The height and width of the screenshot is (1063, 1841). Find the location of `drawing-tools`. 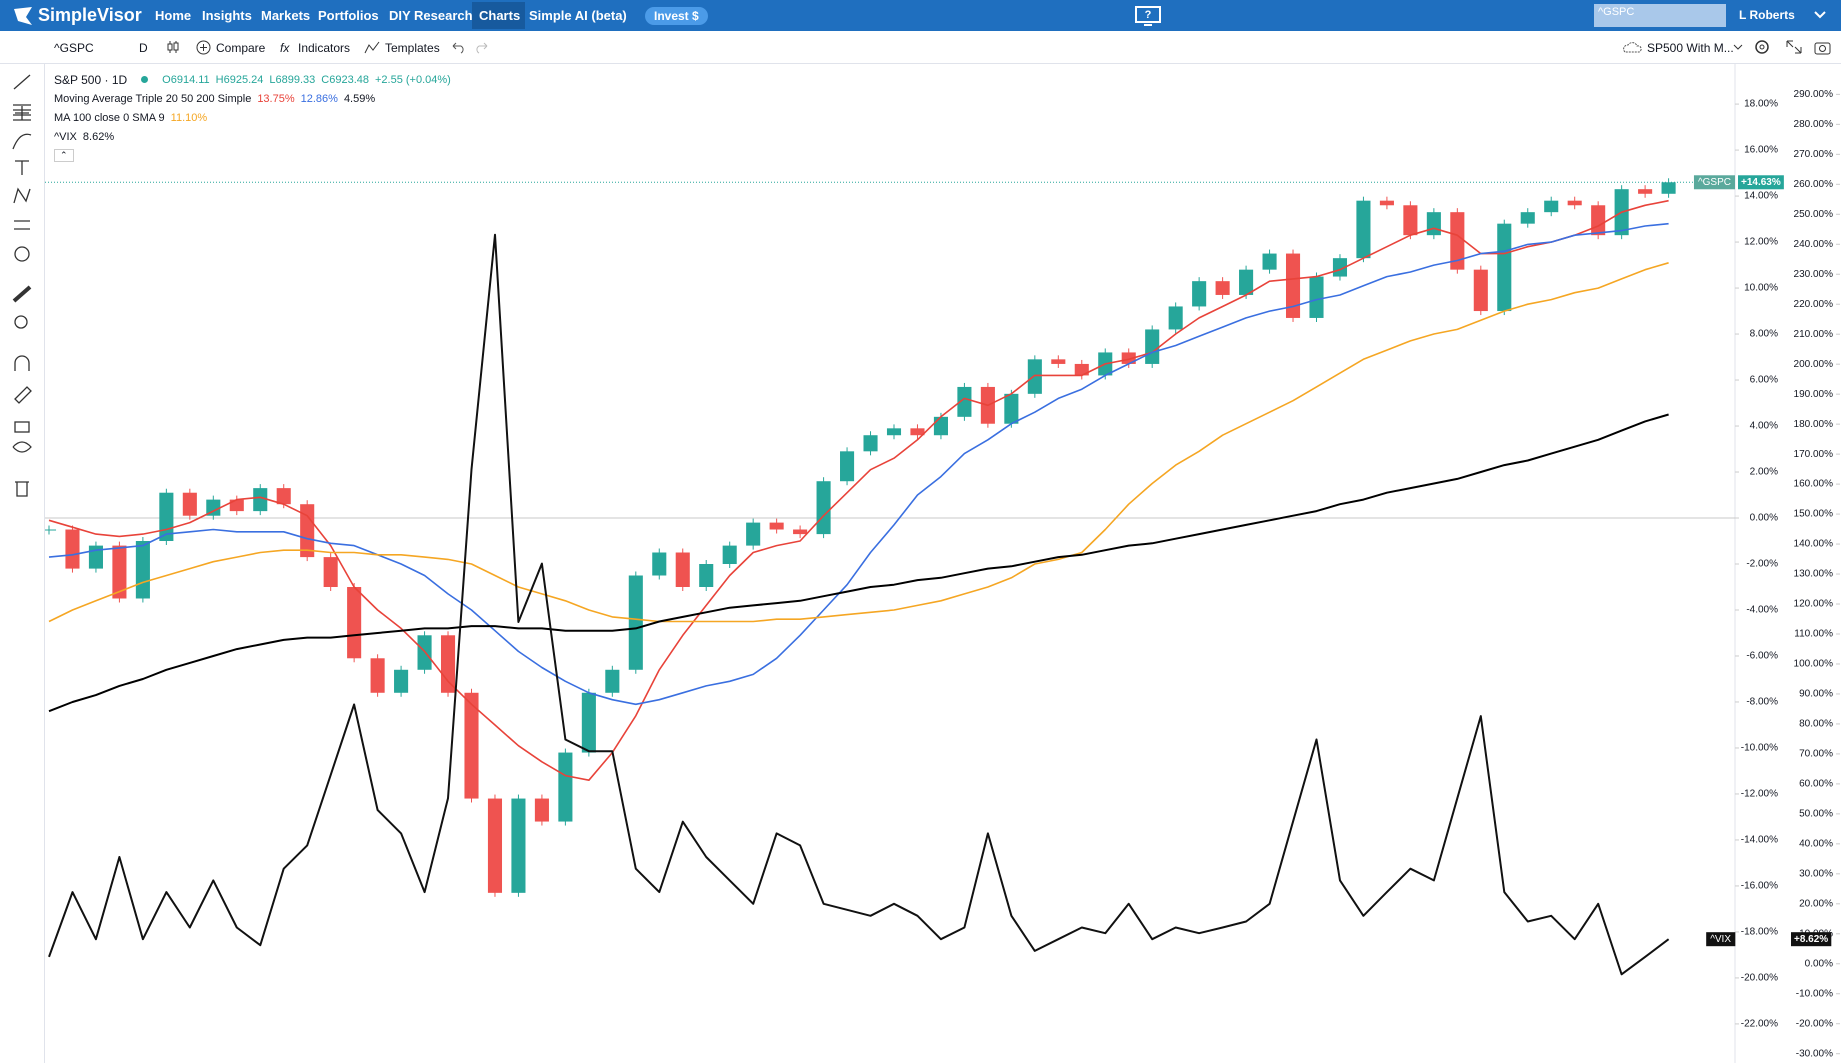

drawing-tools is located at coordinates (28, 563).